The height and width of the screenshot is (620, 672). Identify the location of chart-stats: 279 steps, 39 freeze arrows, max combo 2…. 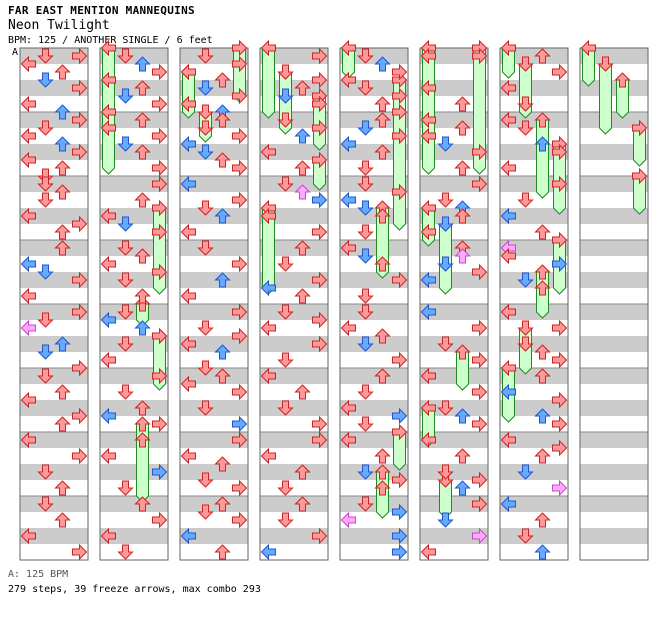
(134, 589).